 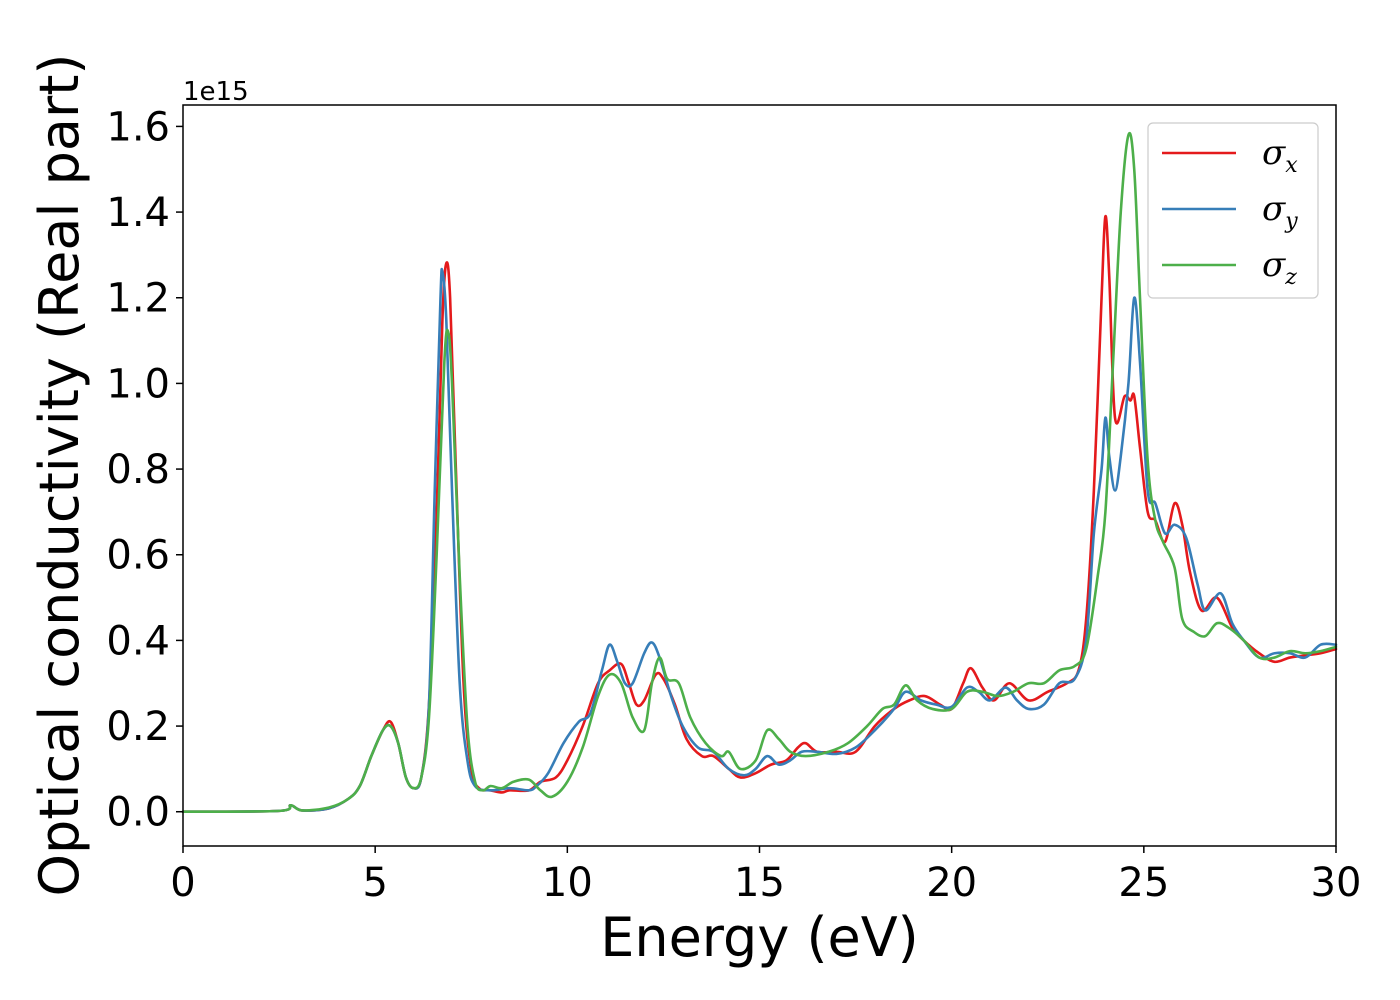 I want to click on x-tick-label: 5, so click(x=374, y=883).